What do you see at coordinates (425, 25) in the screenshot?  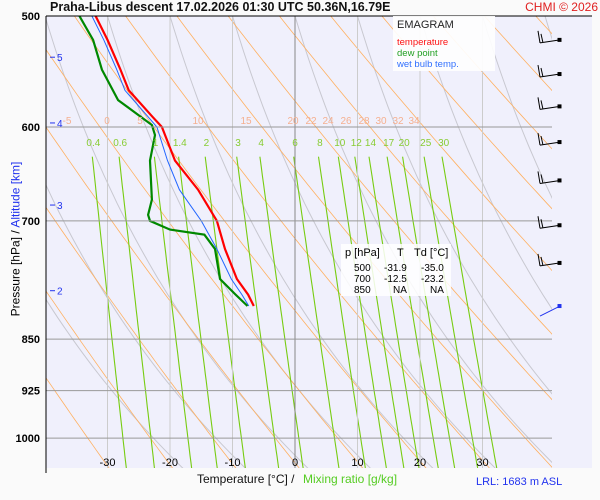 I see `legend-title: EMAGRAM` at bounding box center [425, 25].